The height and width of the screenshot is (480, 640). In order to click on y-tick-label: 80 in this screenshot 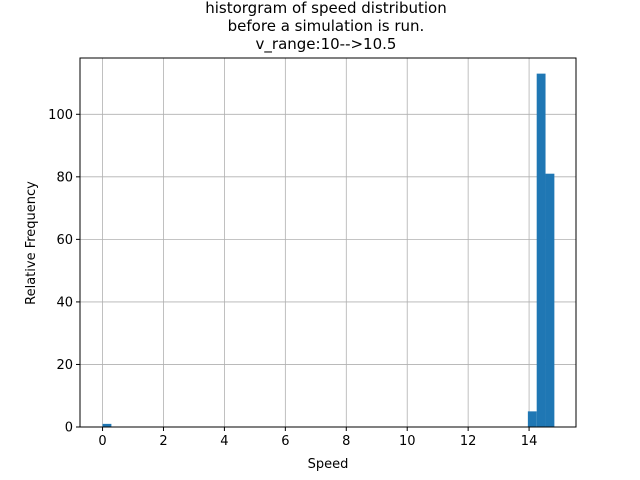, I will do `click(64, 177)`.